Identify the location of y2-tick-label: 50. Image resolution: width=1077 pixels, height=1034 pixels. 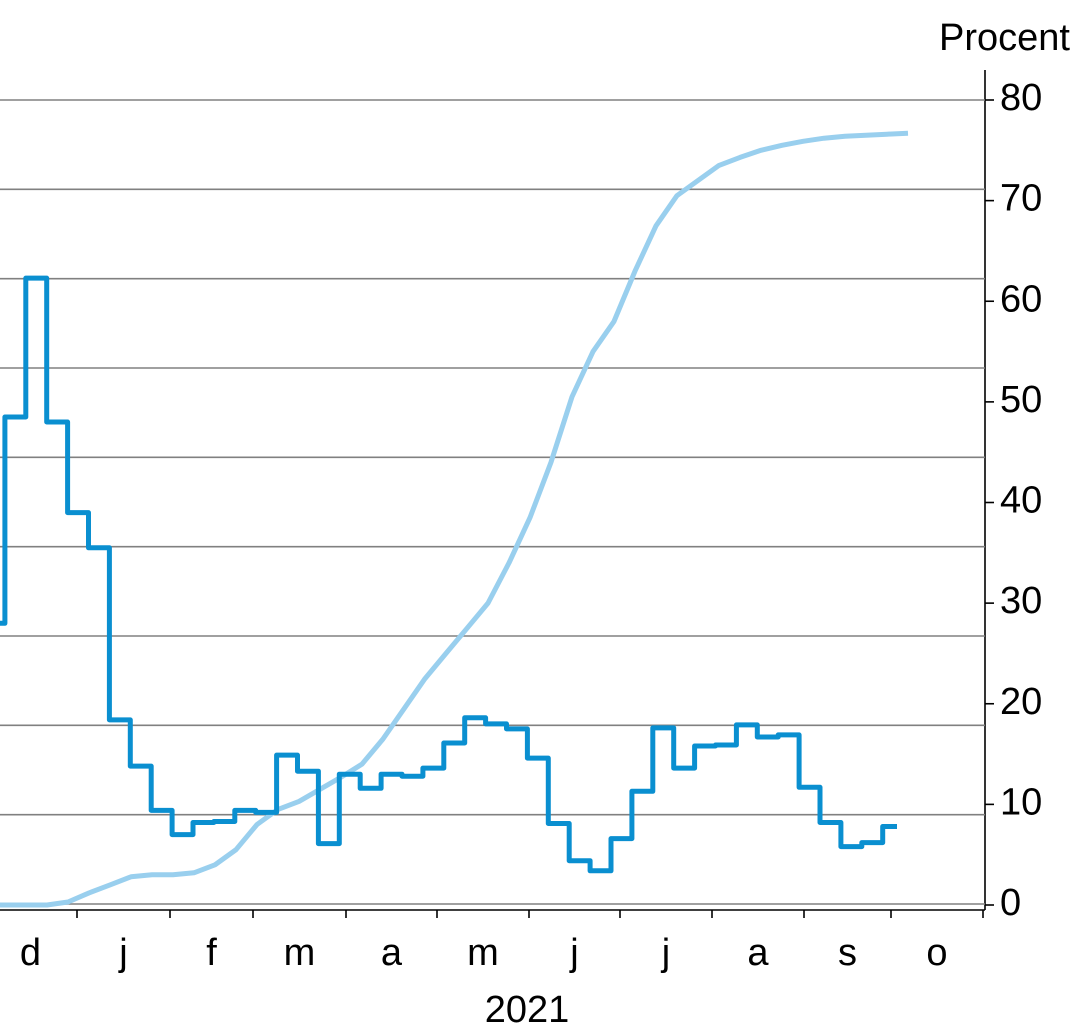
(1021, 400).